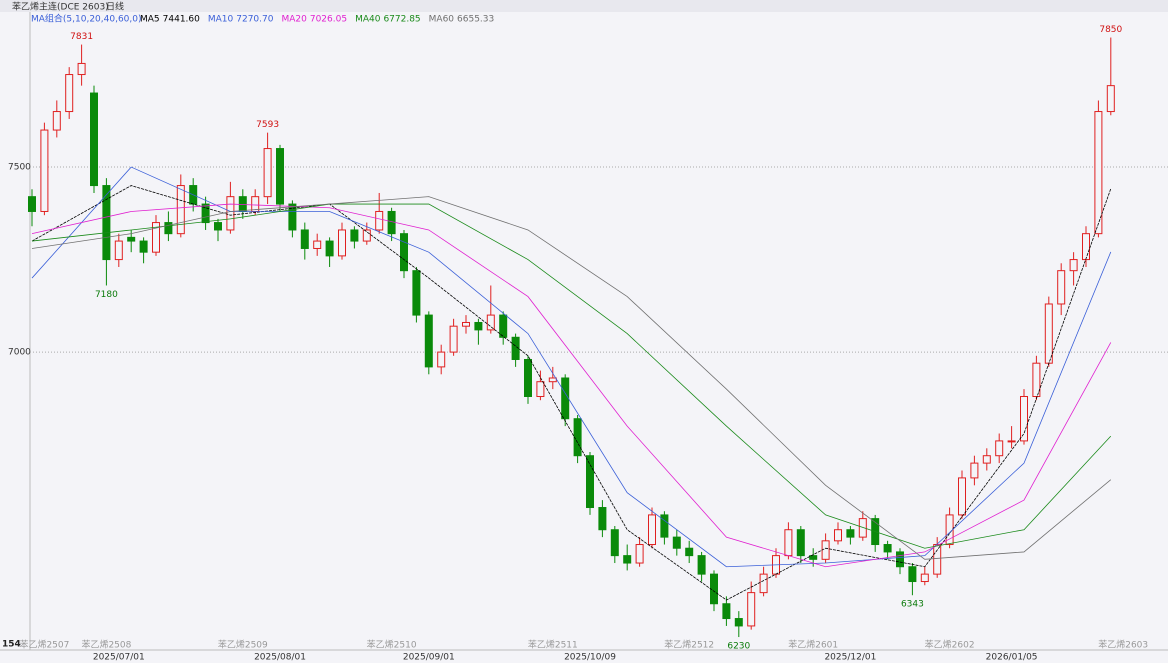 The height and width of the screenshot is (663, 1168). What do you see at coordinates (150, 20) in the screenshot?
I see `legend-name: MA5` at bounding box center [150, 20].